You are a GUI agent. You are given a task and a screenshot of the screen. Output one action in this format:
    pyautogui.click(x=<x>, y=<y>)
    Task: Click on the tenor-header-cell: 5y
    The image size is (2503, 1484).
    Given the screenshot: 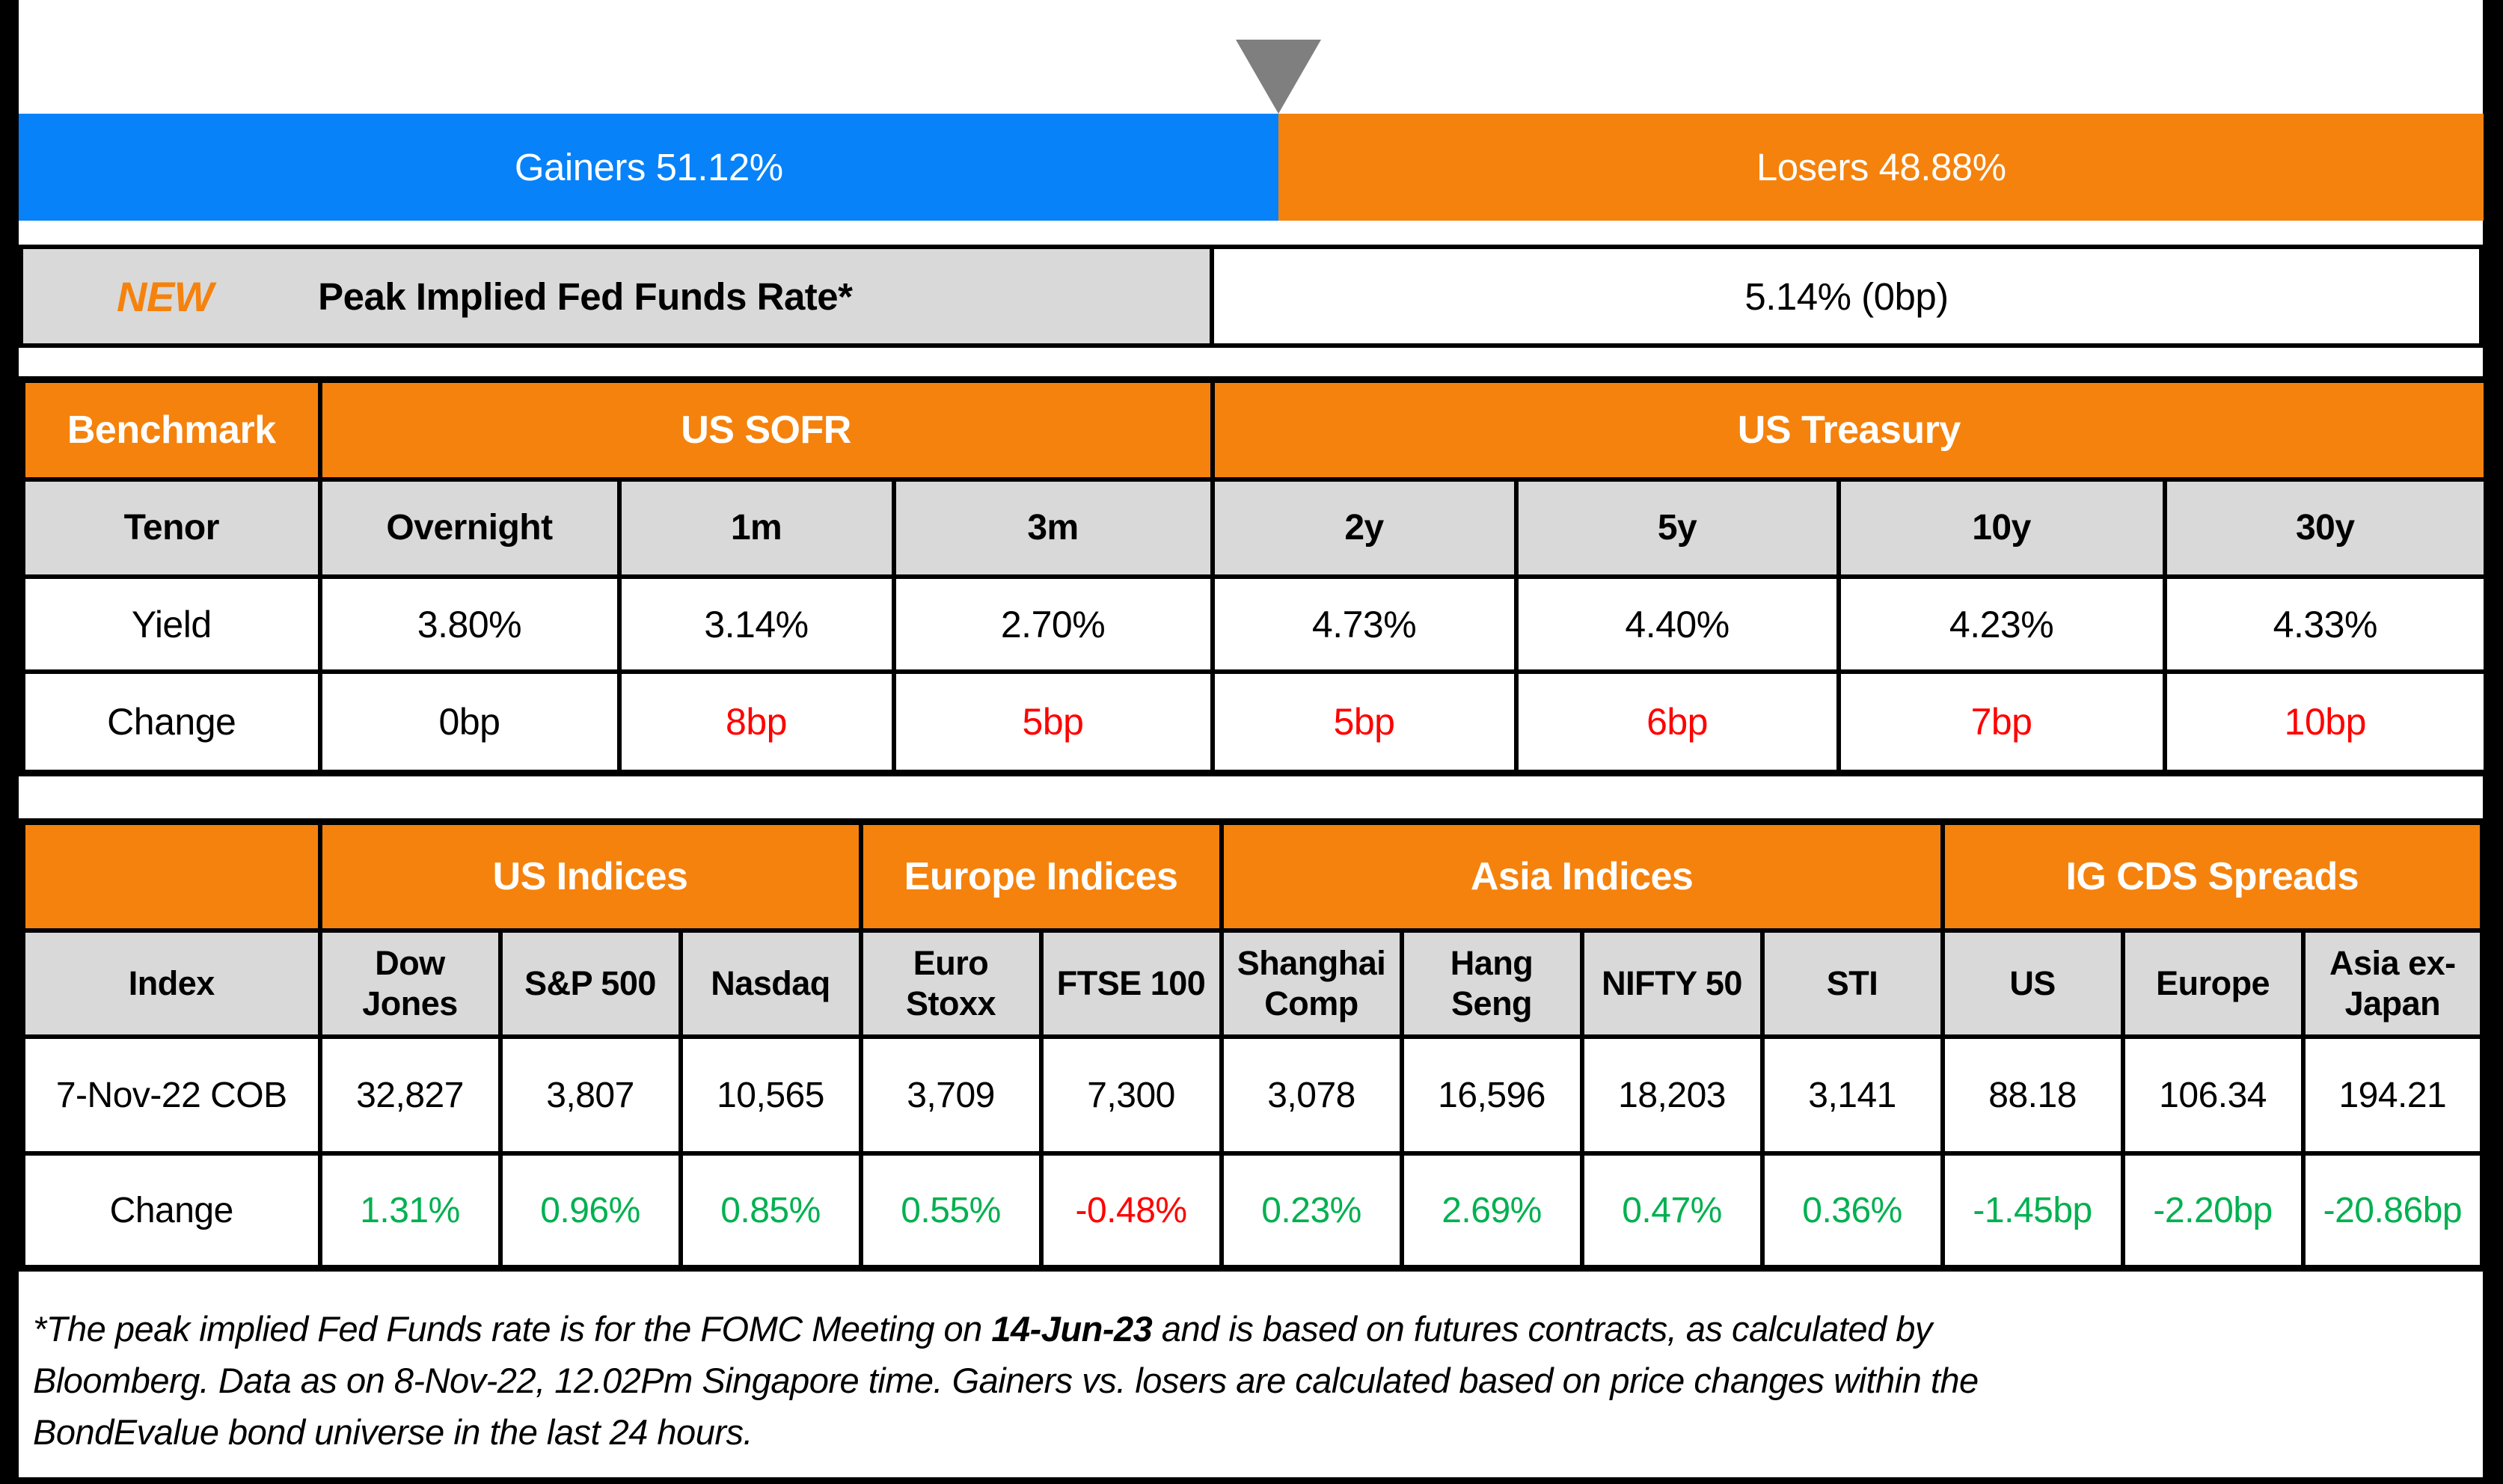 What is the action you would take?
    pyautogui.click(x=1677, y=528)
    